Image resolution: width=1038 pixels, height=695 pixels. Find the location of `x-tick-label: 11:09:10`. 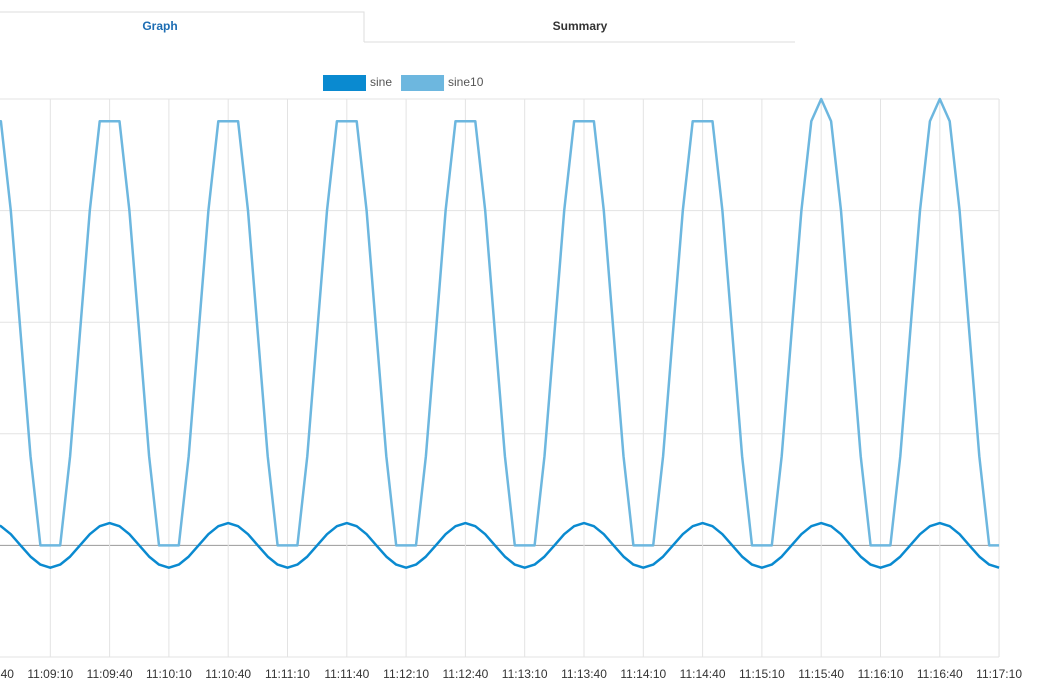

x-tick-label: 11:09:10 is located at coordinates (50, 674).